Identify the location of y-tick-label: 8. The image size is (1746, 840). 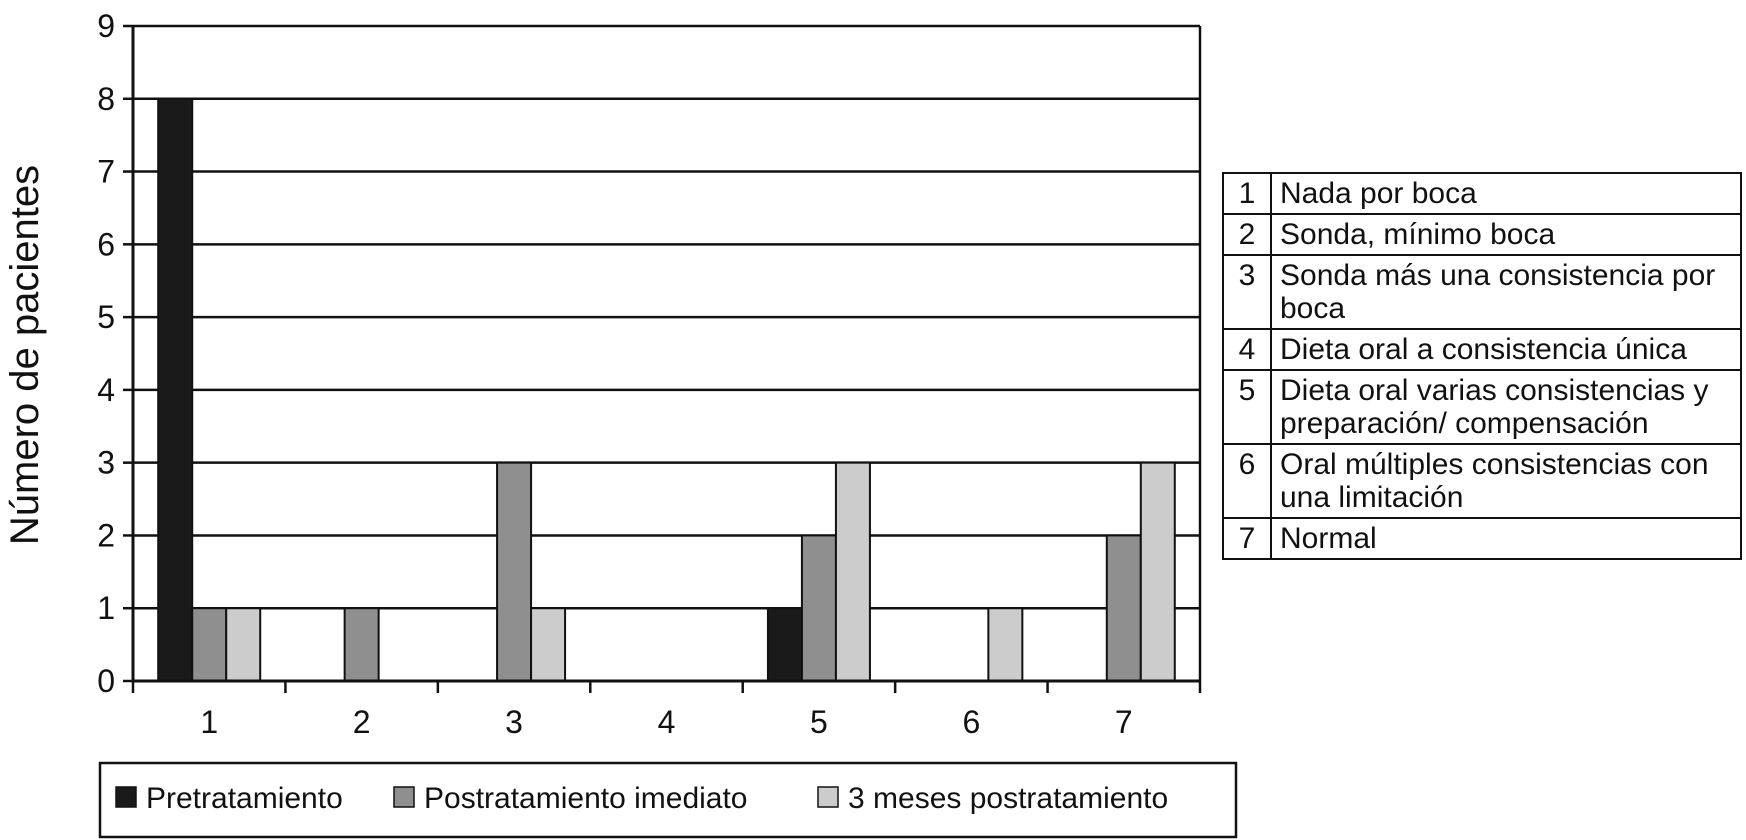
(106, 99).